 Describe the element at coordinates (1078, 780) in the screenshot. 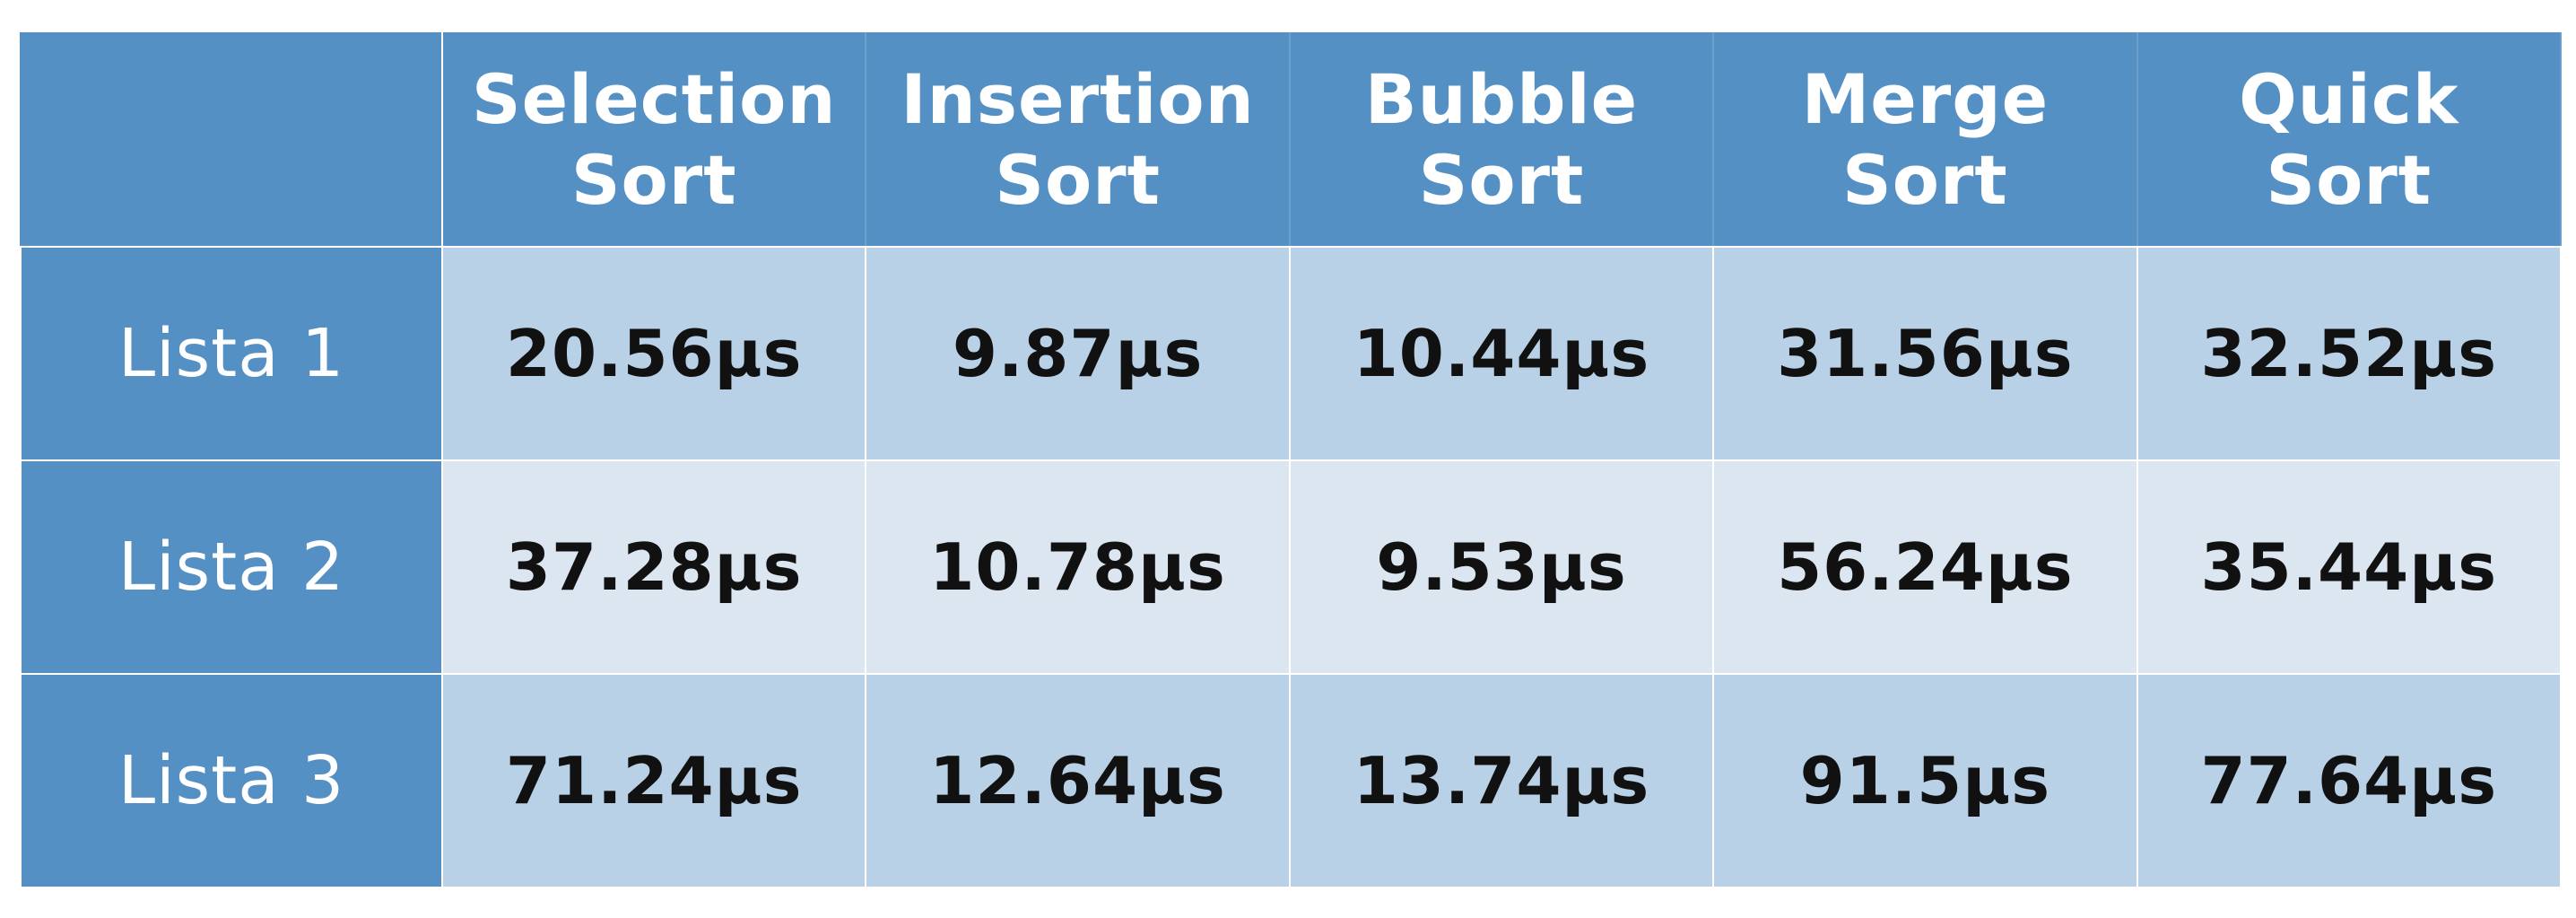

I see `table-cell: 12.64µs` at that location.